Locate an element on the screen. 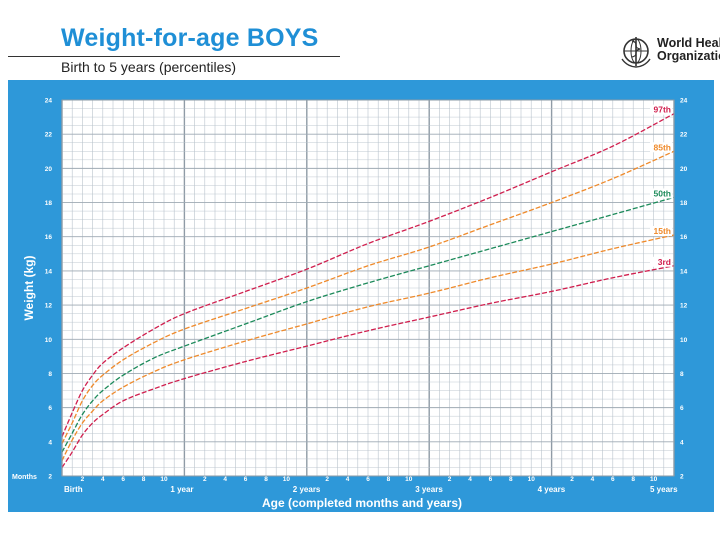 The height and width of the screenshot is (540, 720). percentile-label-15th: 15th is located at coordinates (662, 231).